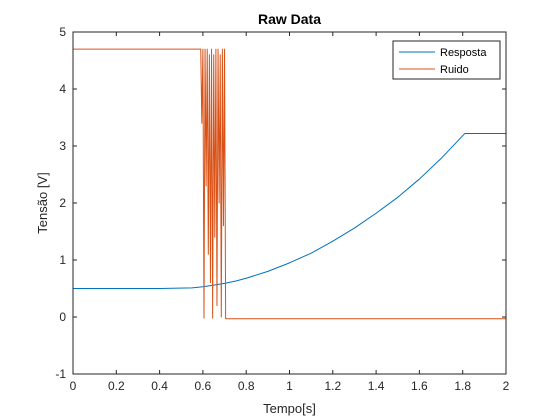 The width and height of the screenshot is (560, 420). I want to click on x-tick-label: 1.4, so click(376, 386).